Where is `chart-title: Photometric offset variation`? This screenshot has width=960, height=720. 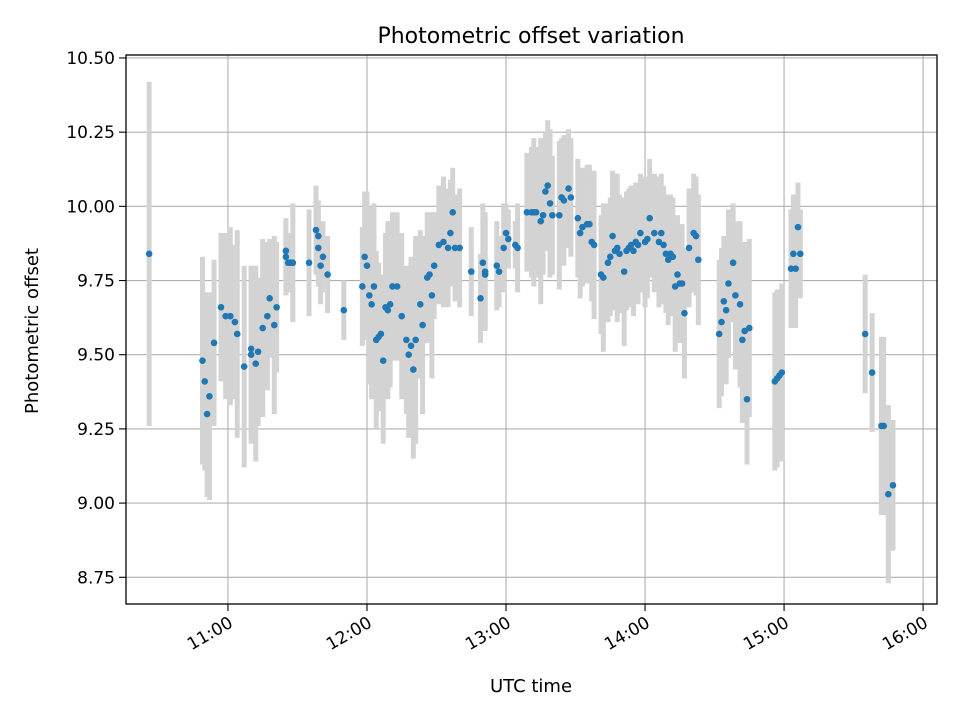 chart-title: Photometric offset variation is located at coordinates (530, 36).